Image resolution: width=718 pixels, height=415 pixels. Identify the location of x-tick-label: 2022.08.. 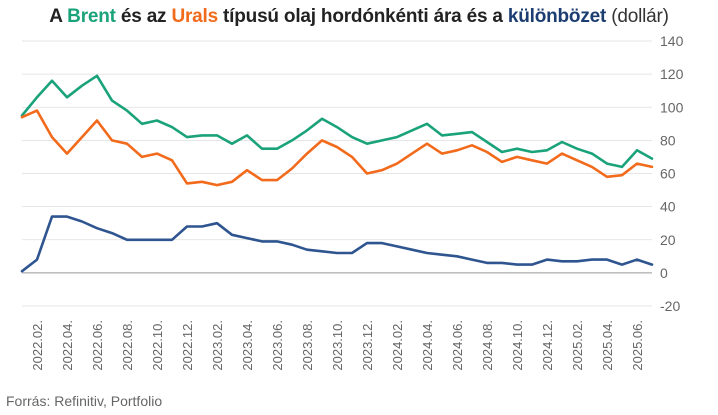
(127, 345).